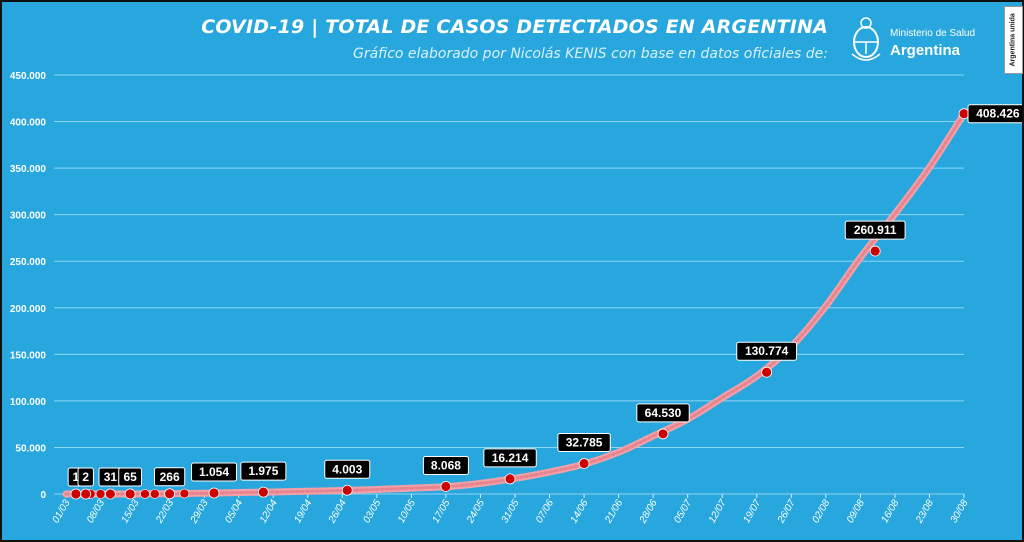 The height and width of the screenshot is (542, 1024). I want to click on data-label: 16.214, so click(510, 458).